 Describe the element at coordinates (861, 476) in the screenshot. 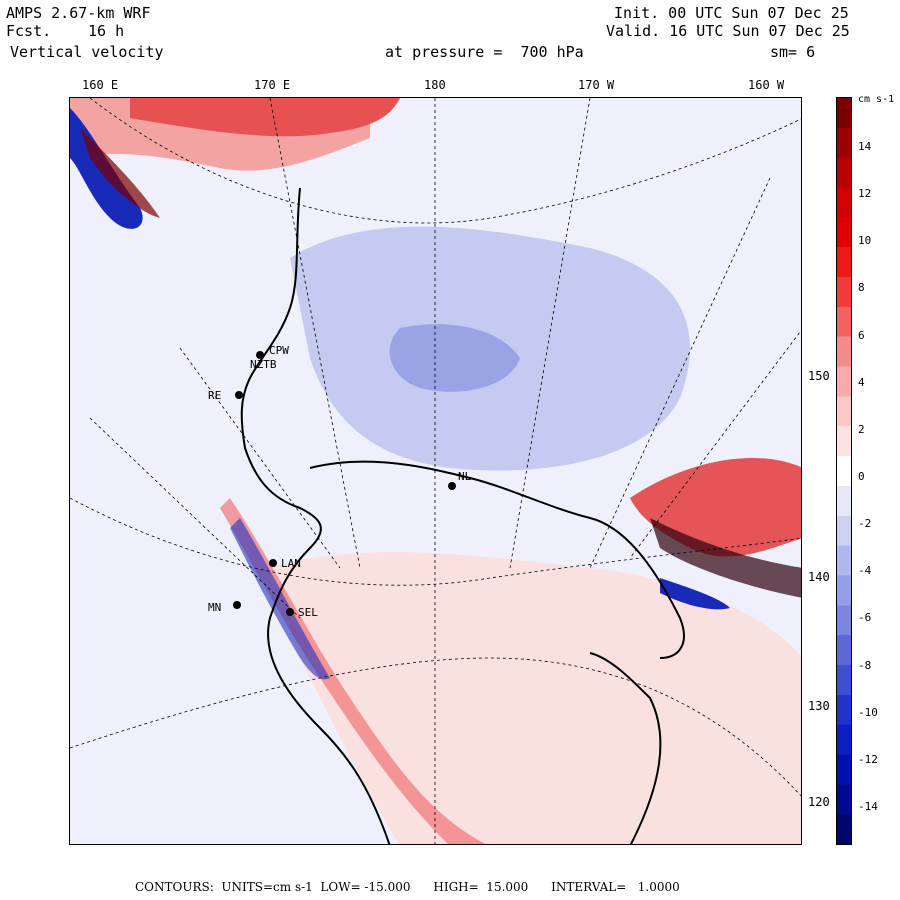

I see `colorbar-tick: 0` at that location.